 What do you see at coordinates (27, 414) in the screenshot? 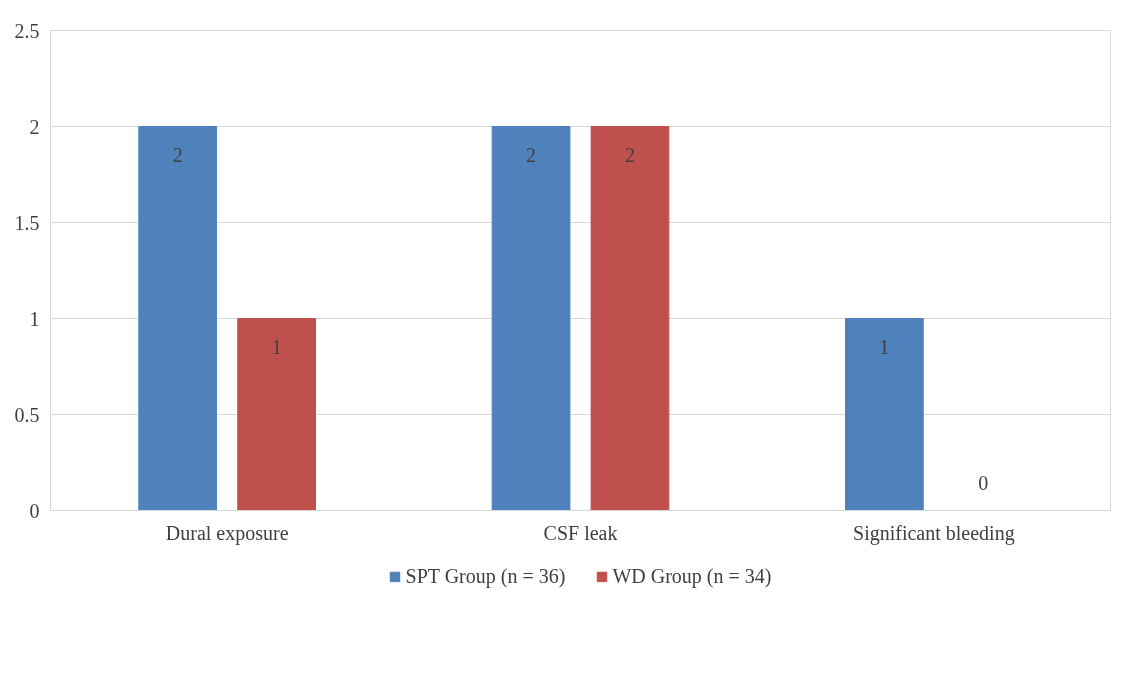
I see `y-tick-label: 0.5` at bounding box center [27, 414].